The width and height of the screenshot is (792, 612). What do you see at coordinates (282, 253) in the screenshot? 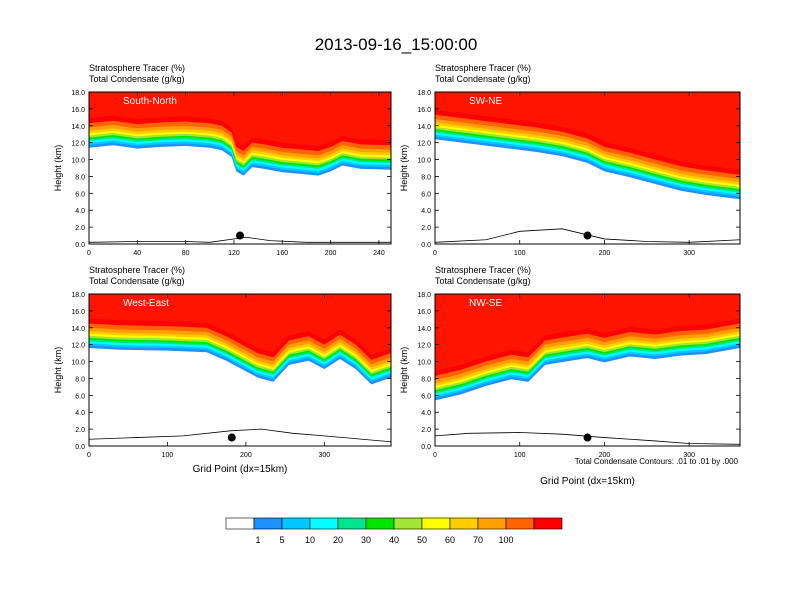
I see `x-tick-label: 160` at bounding box center [282, 253].